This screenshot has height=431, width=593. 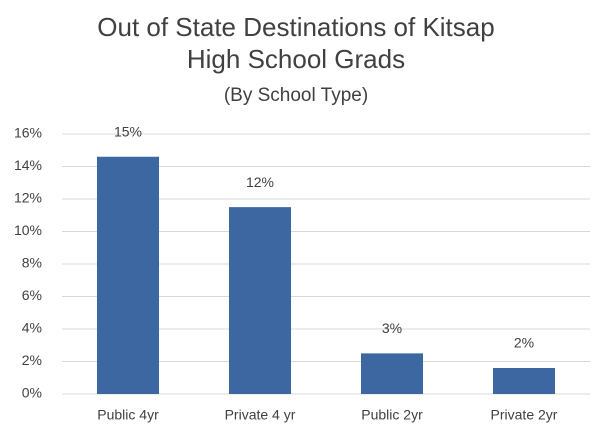 What do you see at coordinates (392, 328) in the screenshot?
I see `data-label: 3%` at bounding box center [392, 328].